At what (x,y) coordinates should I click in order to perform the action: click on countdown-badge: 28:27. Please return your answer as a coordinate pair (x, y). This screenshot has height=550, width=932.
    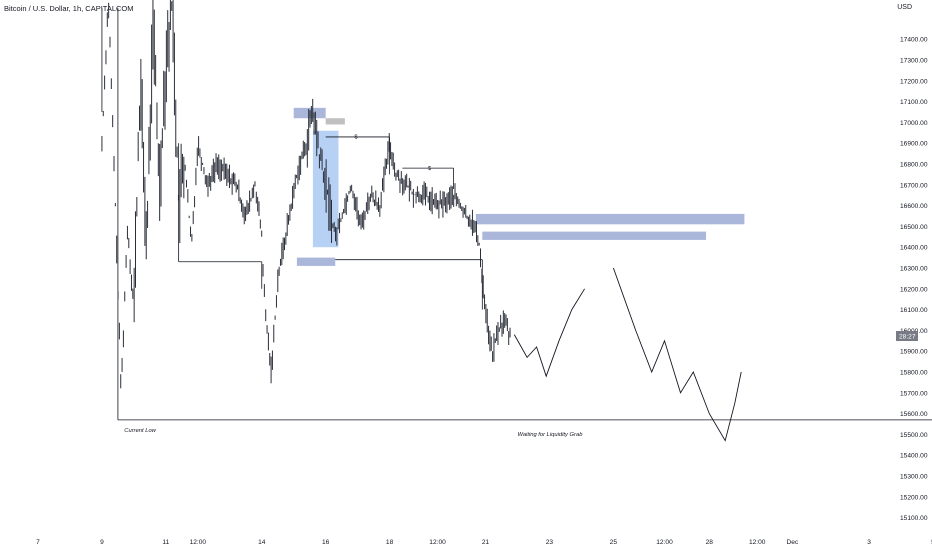
    Looking at the image, I should click on (907, 336).